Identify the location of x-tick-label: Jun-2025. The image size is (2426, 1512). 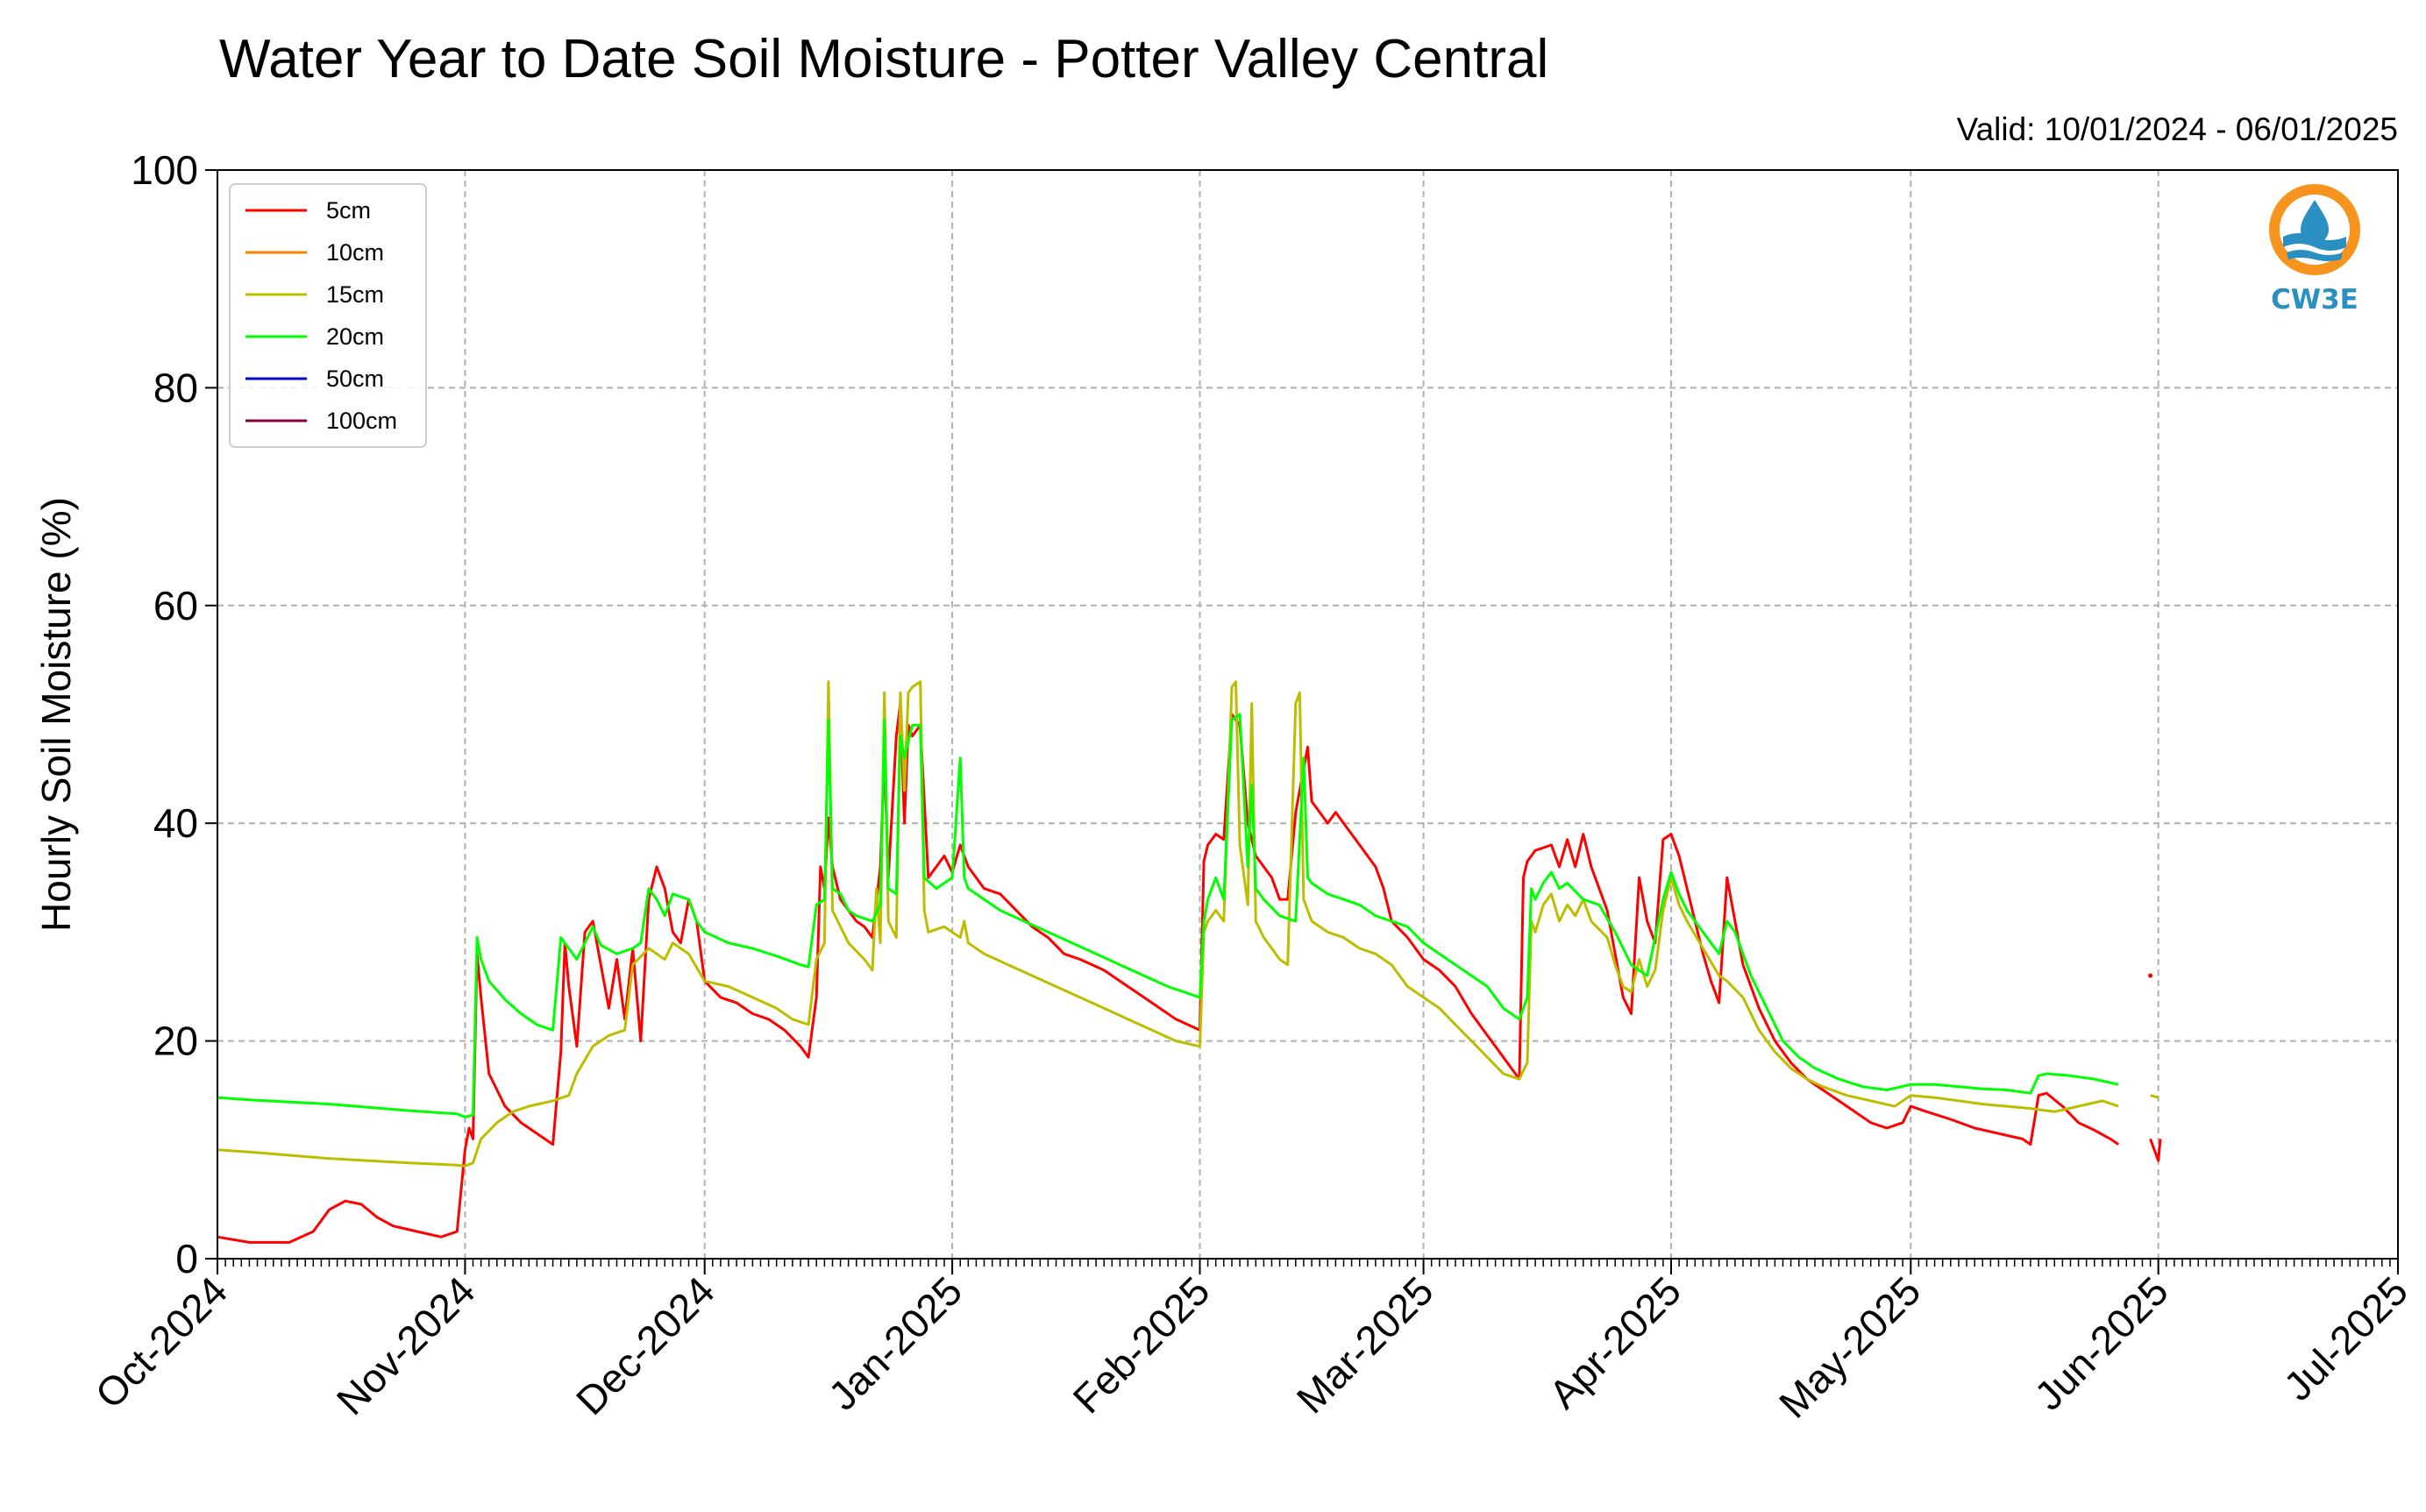
(2100, 1342).